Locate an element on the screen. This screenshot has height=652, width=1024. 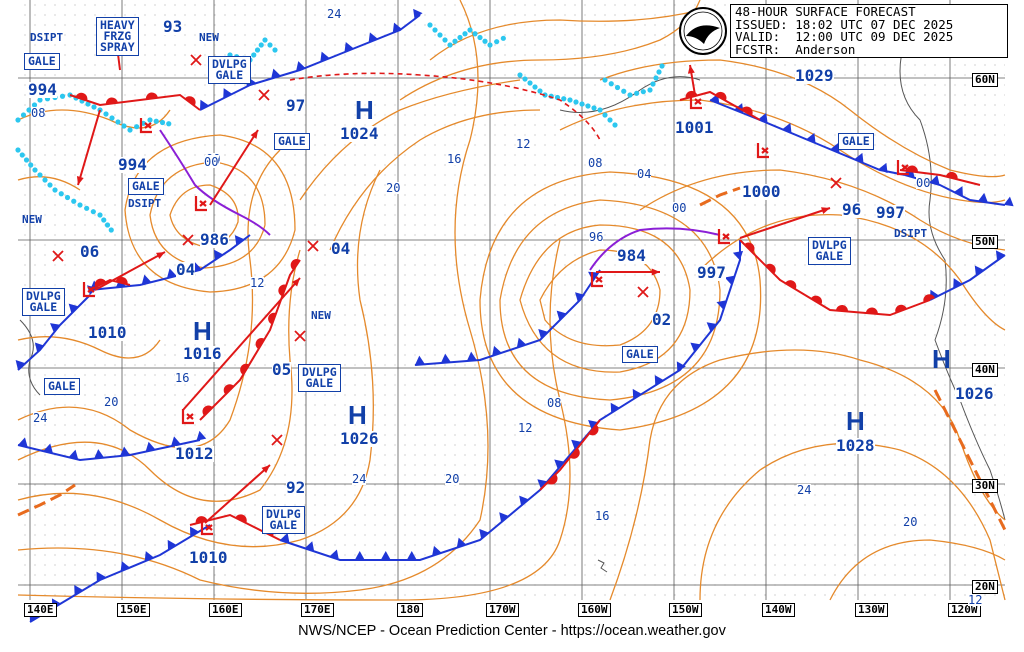
forecast-pressure-label: 05 is located at coordinates (282, 369).